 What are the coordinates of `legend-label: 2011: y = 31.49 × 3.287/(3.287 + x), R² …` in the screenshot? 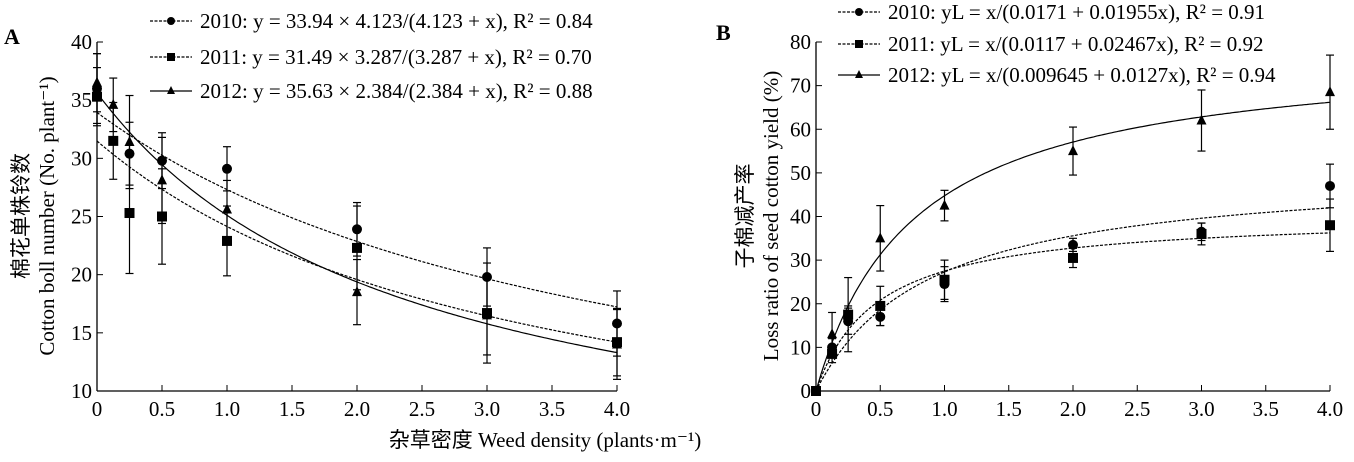 It's located at (396, 57).